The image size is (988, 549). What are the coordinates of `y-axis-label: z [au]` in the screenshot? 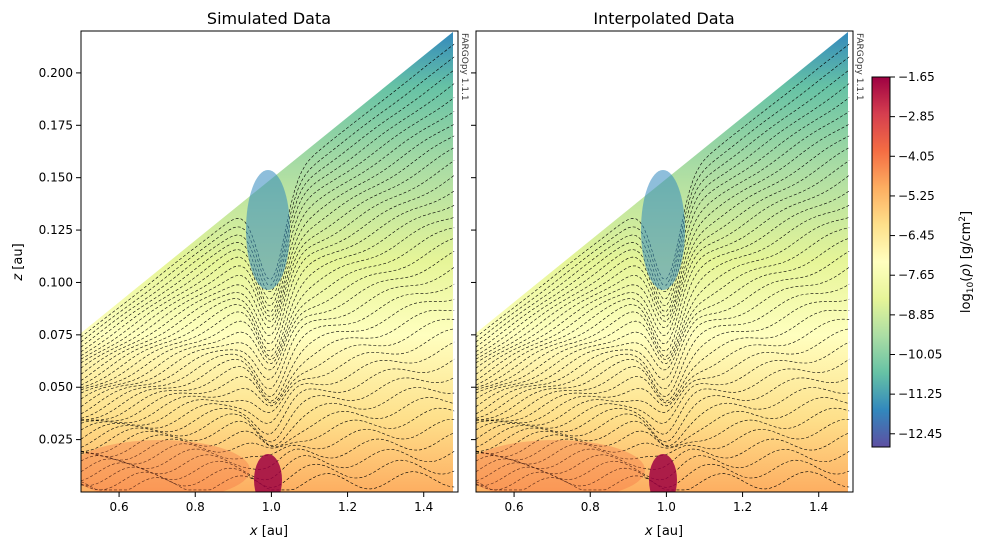 It's located at (18, 262).